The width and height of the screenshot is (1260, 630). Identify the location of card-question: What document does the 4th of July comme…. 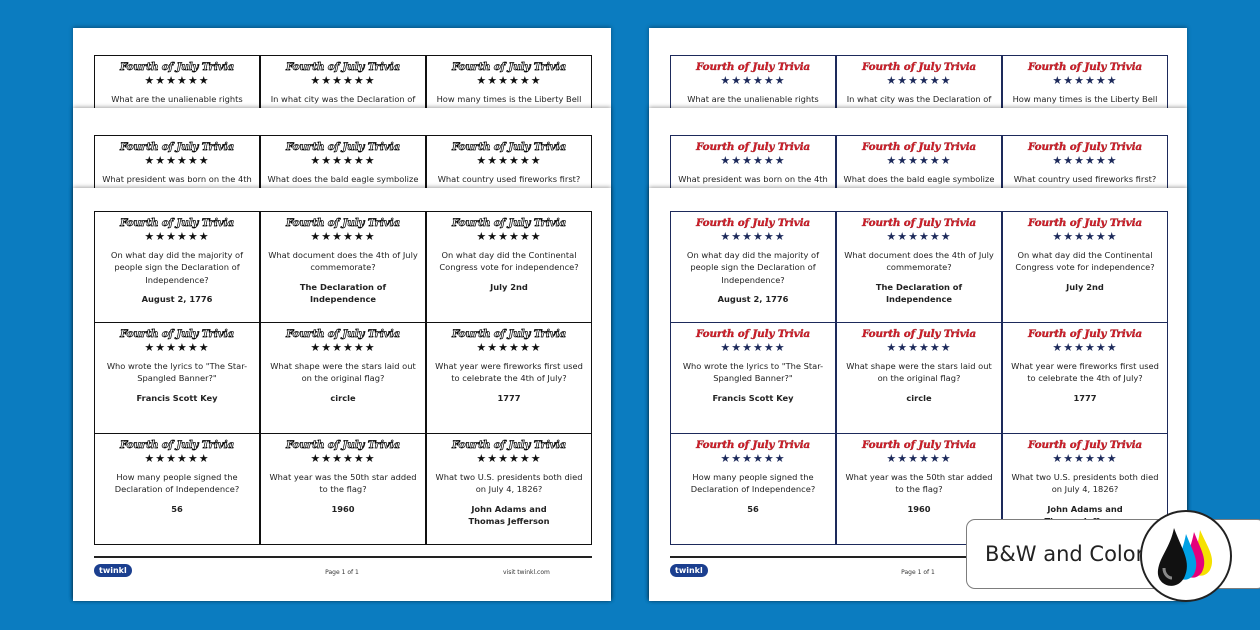
(343, 261).